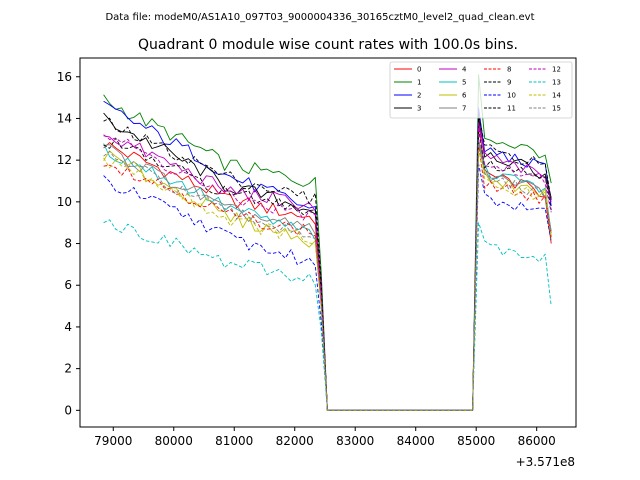 The width and height of the screenshot is (640, 480). What do you see at coordinates (68, 285) in the screenshot?
I see `y-tick-label: 6` at bounding box center [68, 285].